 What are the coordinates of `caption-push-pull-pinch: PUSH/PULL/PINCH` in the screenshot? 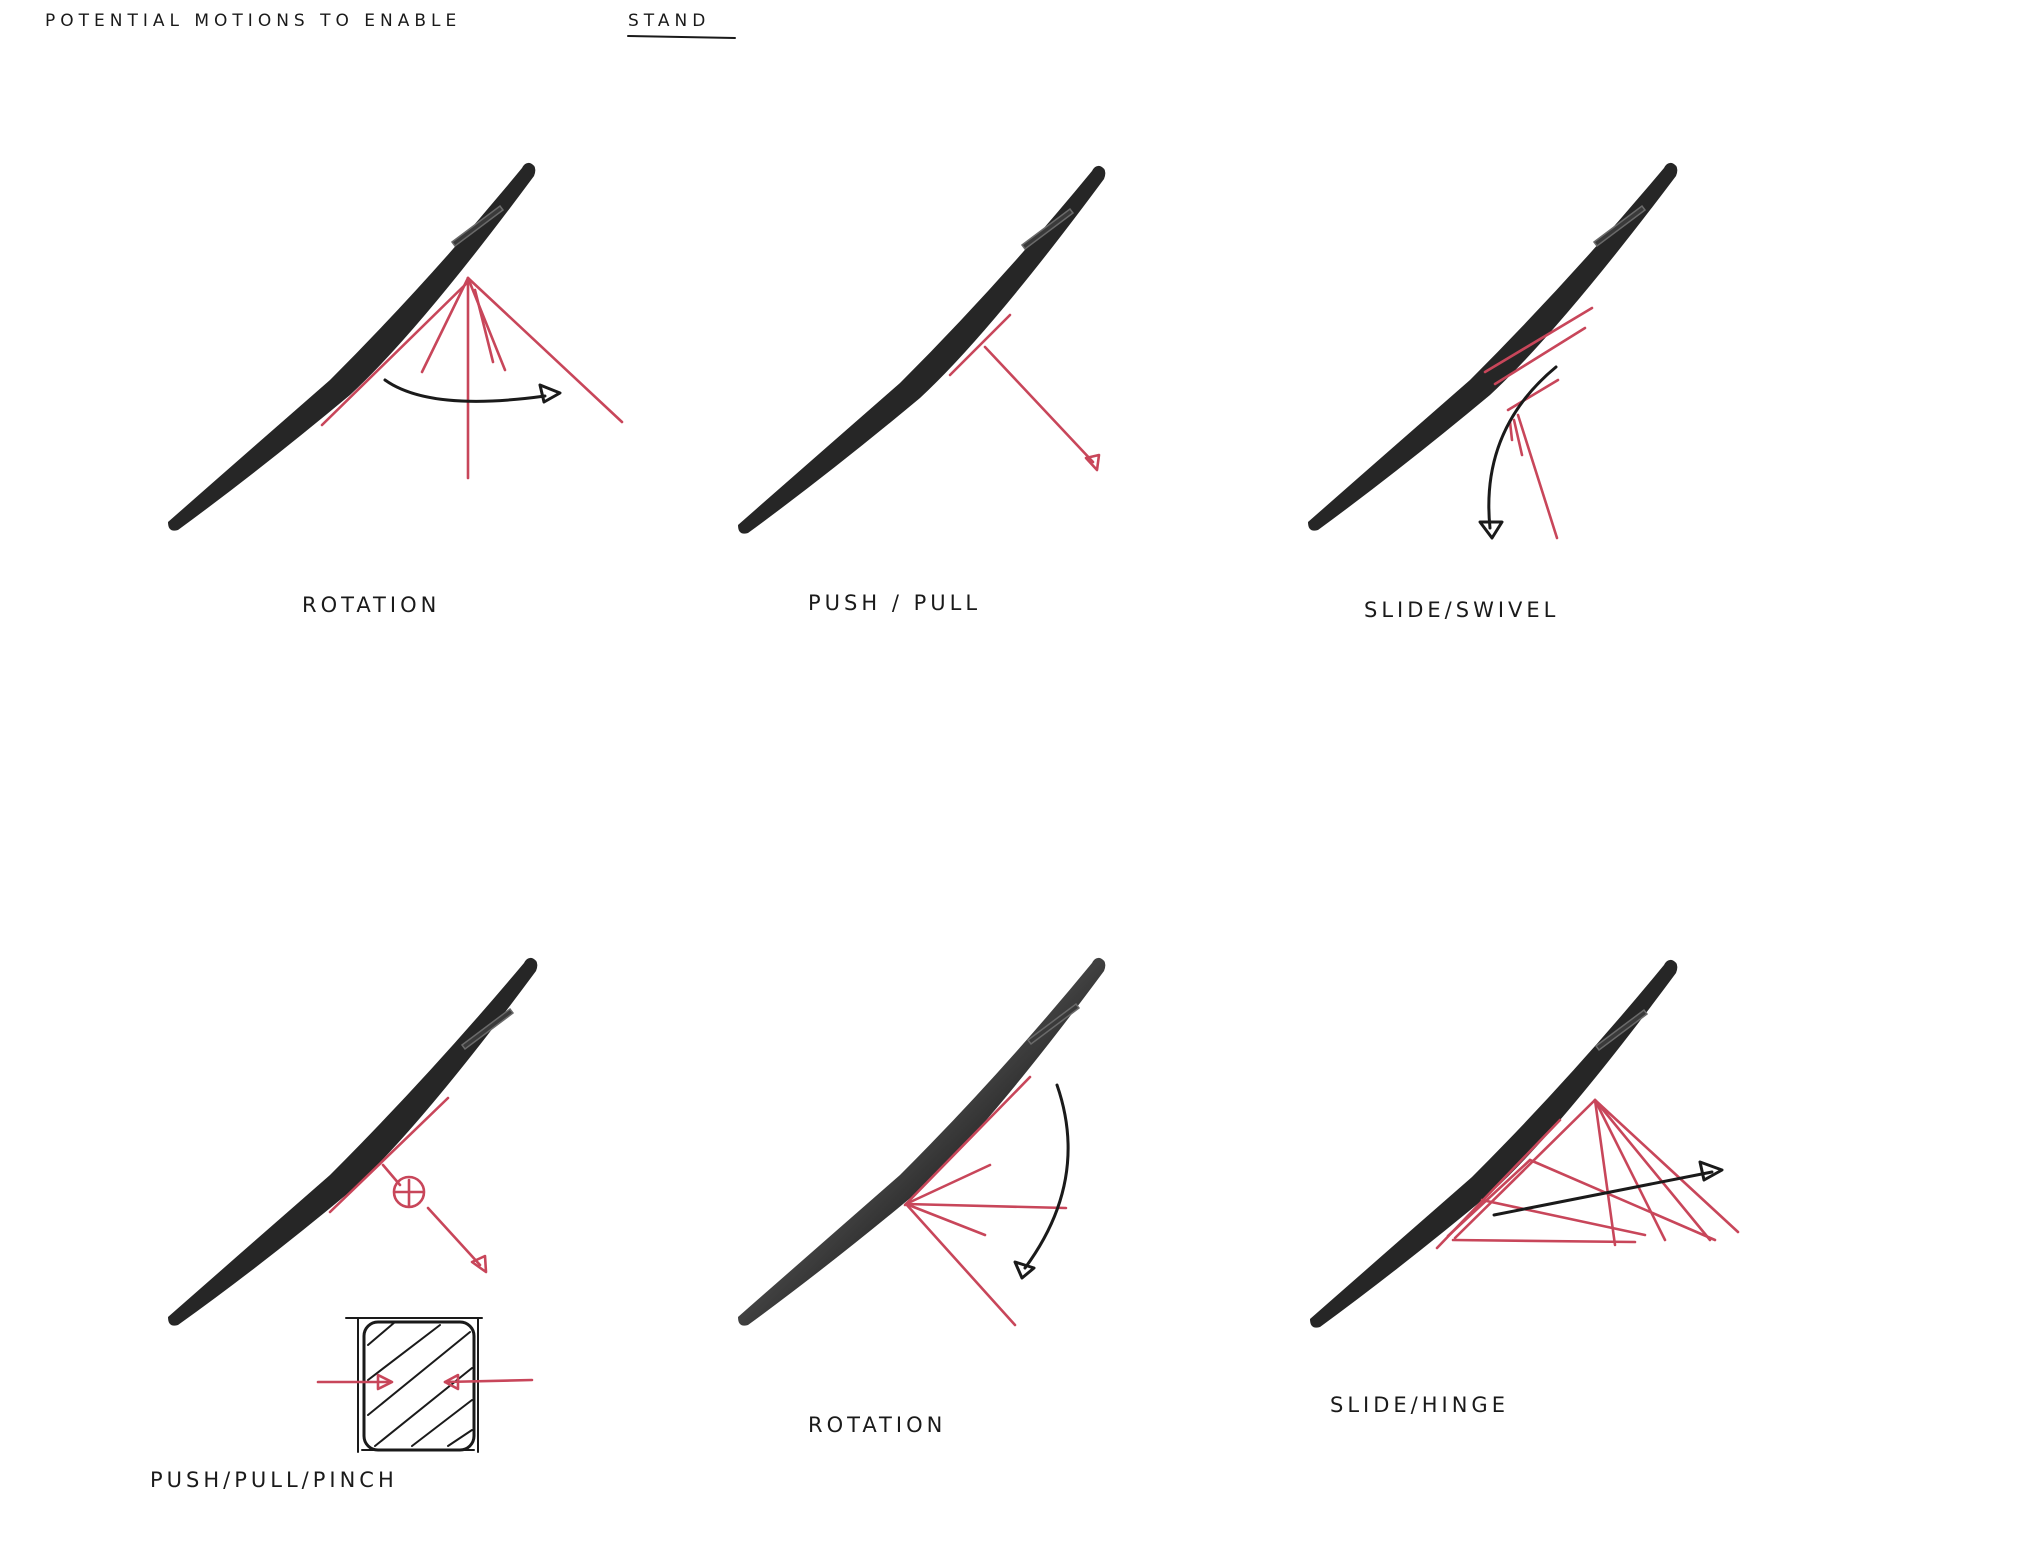 It's located at (274, 1480).